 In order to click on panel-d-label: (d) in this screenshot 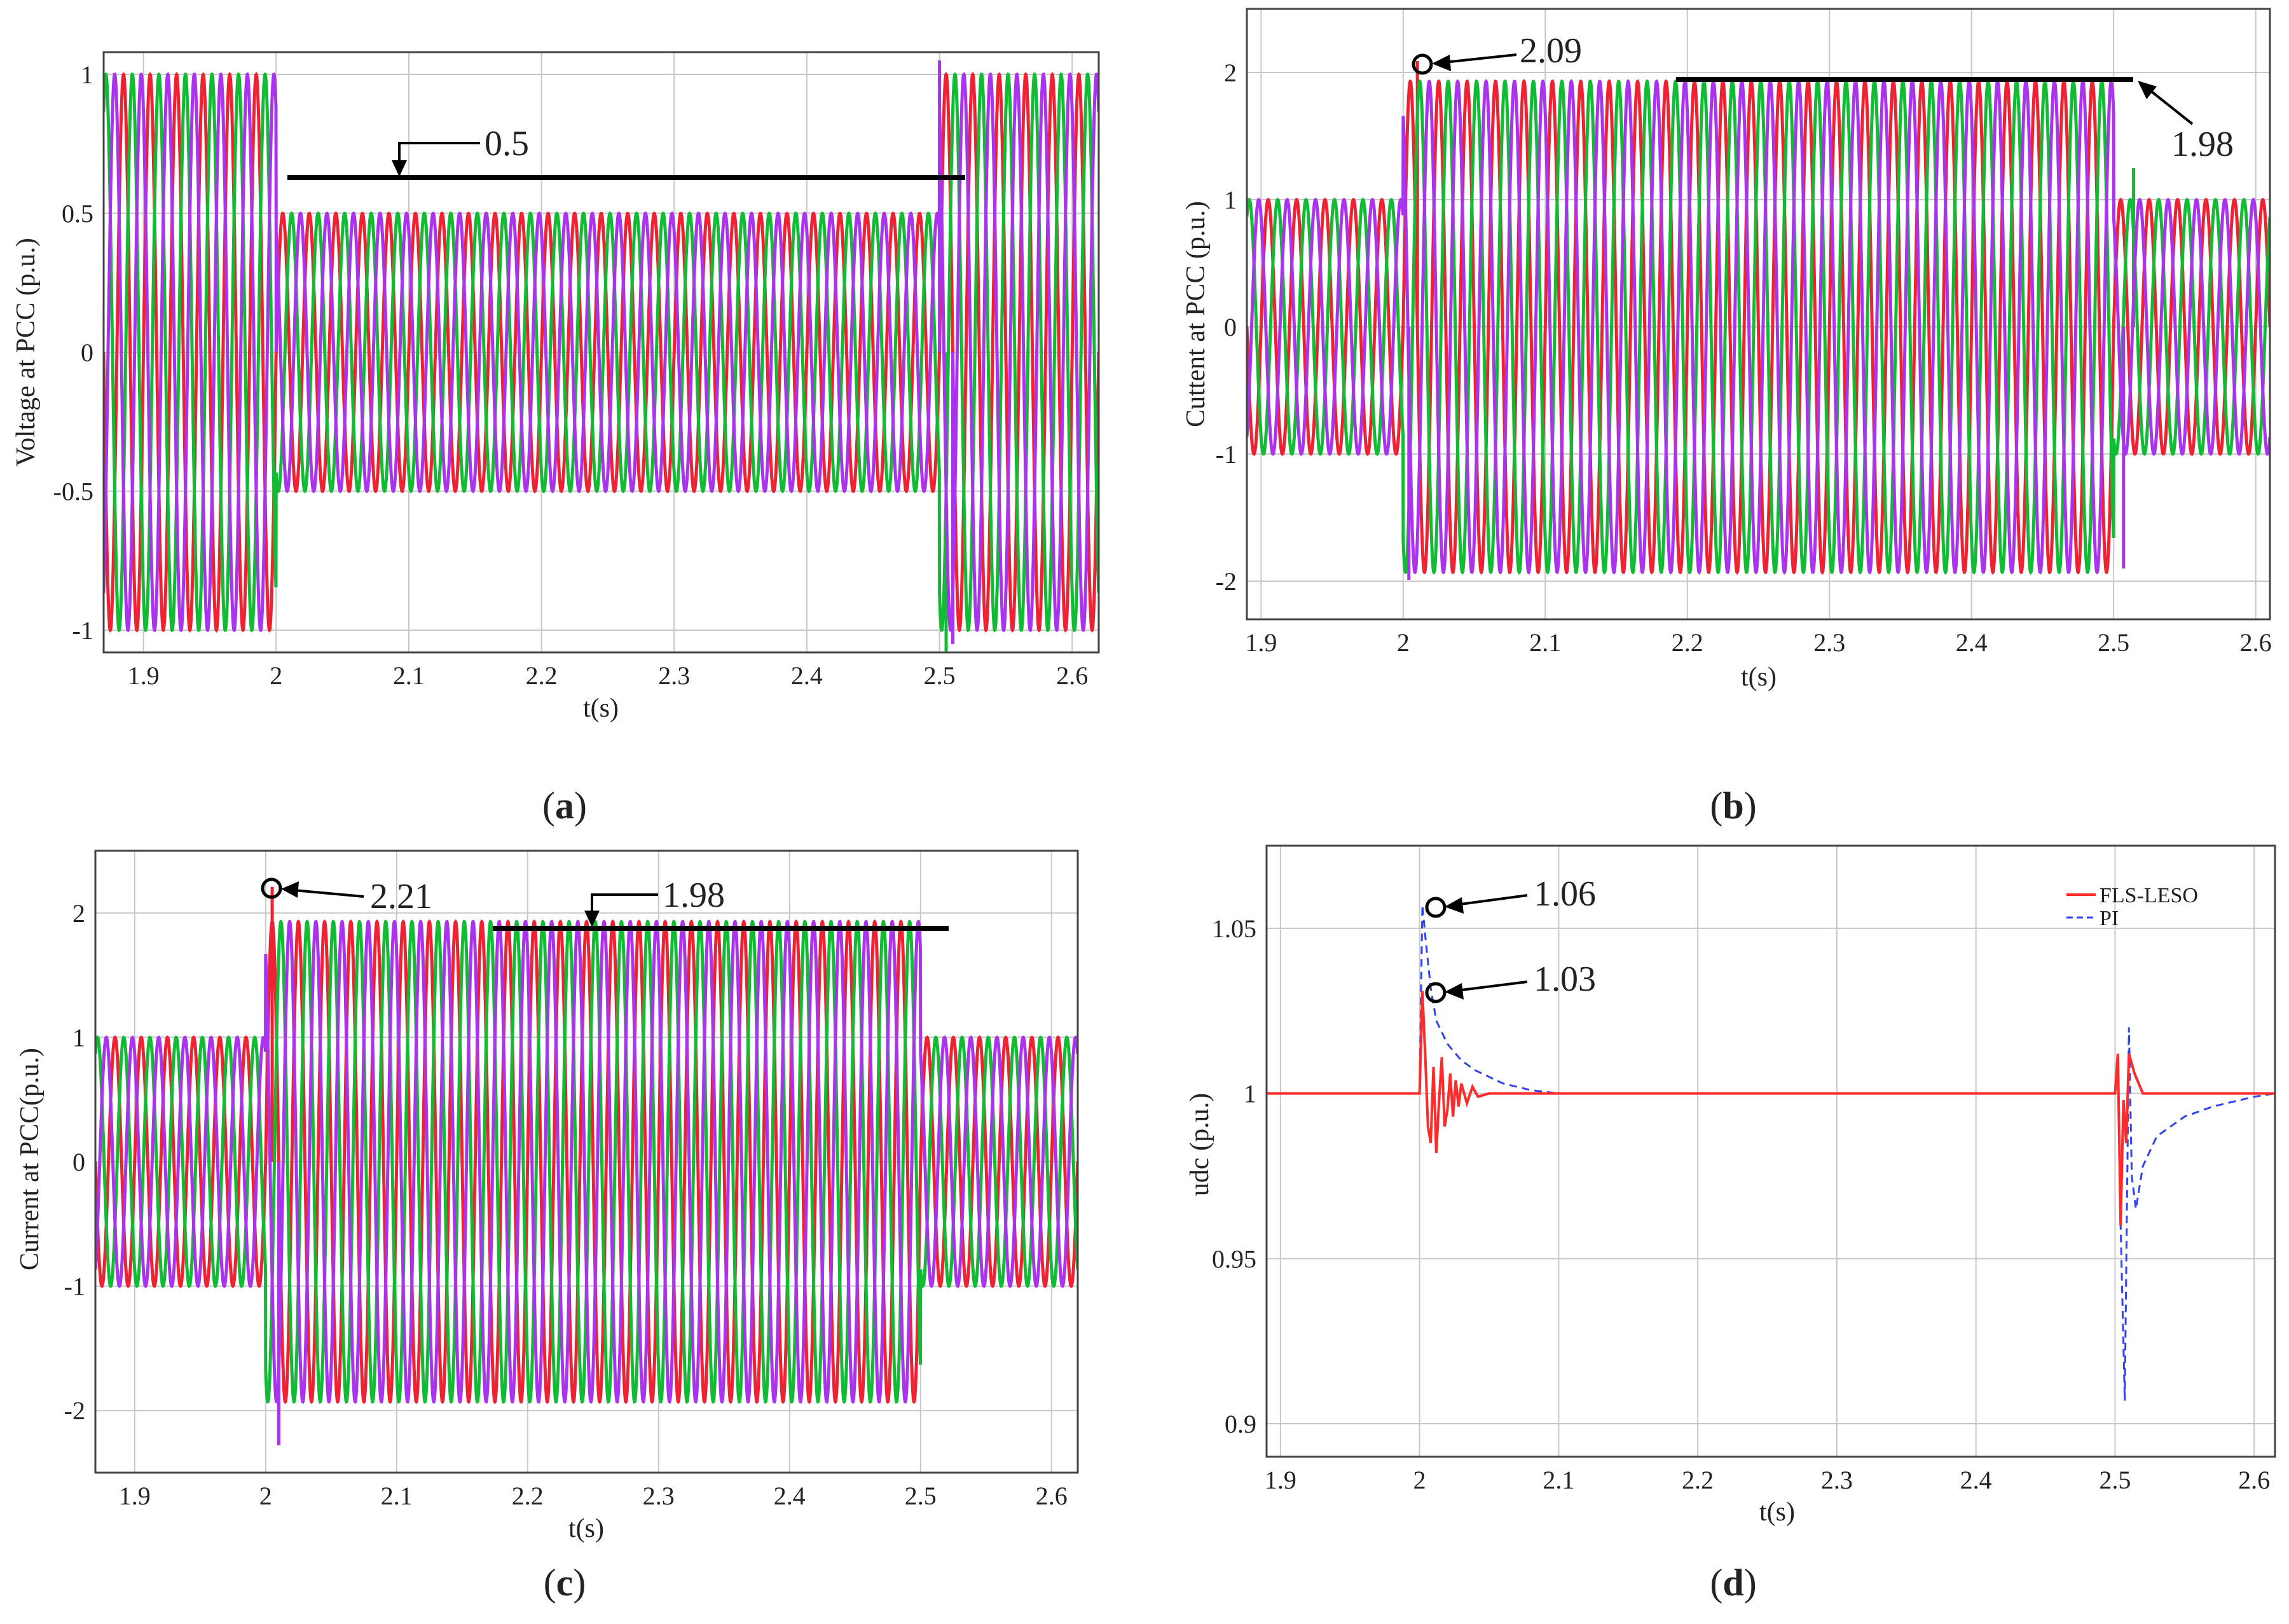, I will do `click(1733, 1583)`.